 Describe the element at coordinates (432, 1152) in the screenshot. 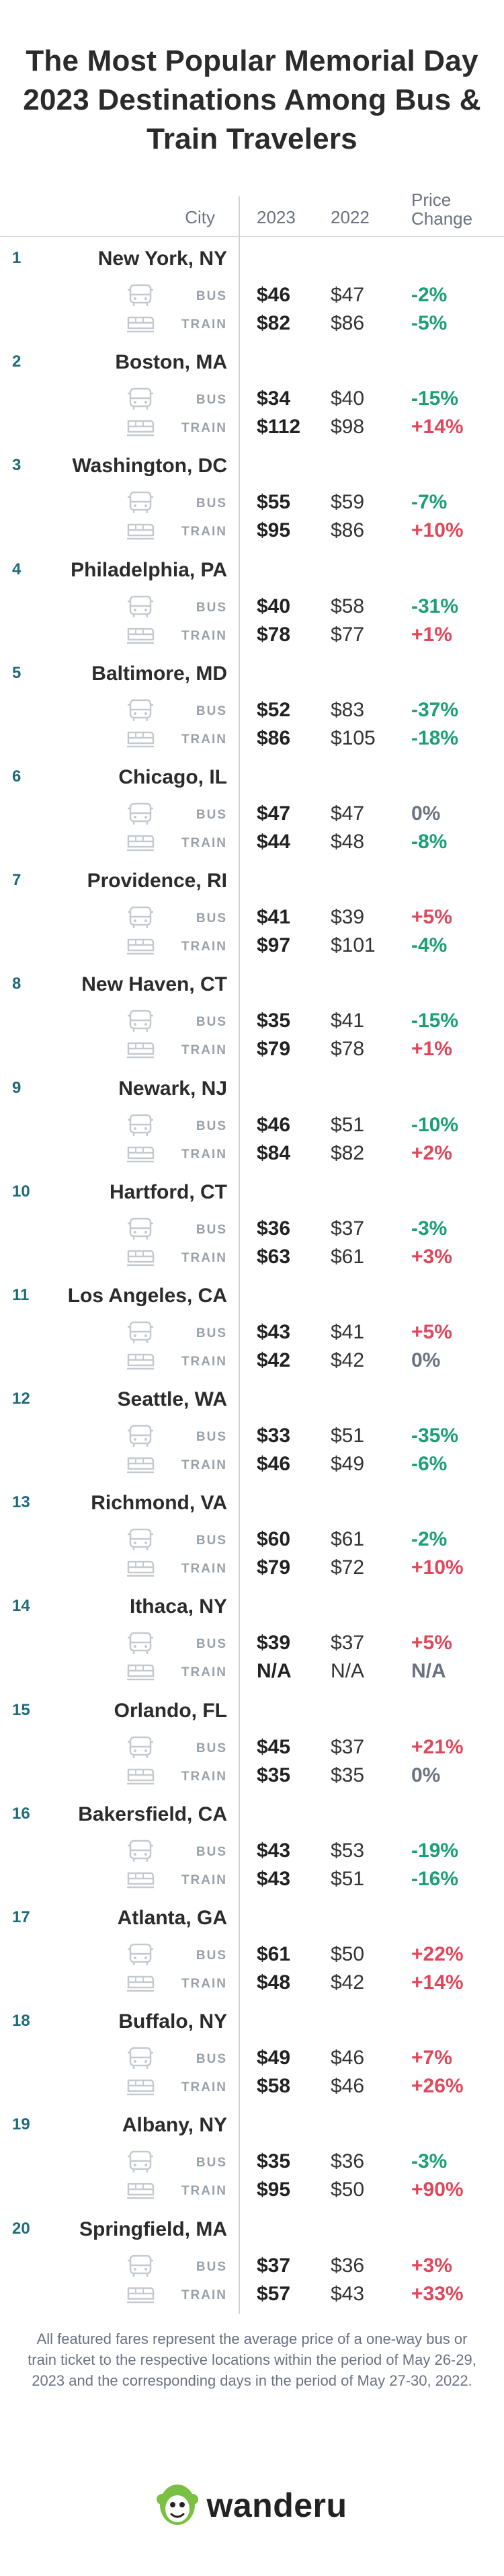

I see `price-change: +2%` at that location.